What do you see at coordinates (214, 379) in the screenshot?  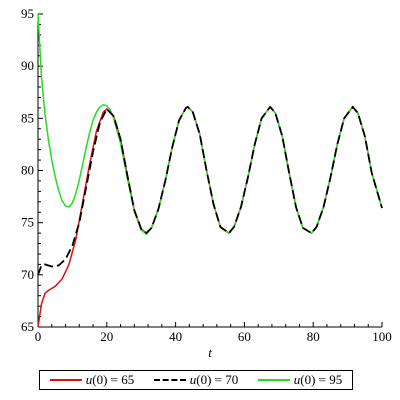 I see `legend-label-u0-70: u(0) = 70` at bounding box center [214, 379].